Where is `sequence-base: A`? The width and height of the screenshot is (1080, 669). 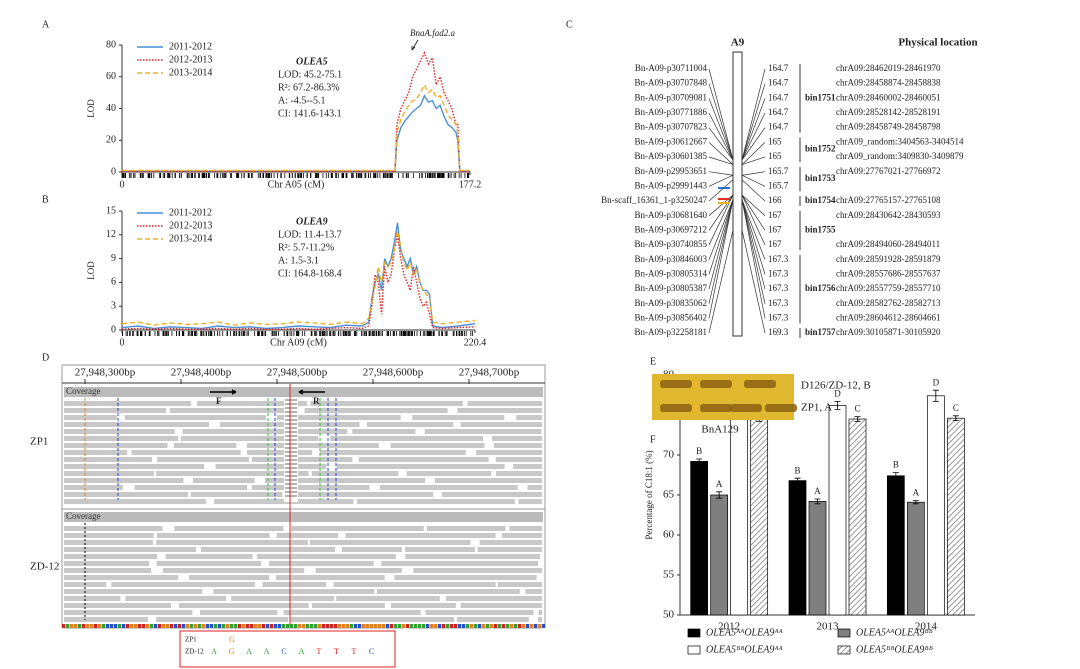
sequence-base: A is located at coordinates (302, 651).